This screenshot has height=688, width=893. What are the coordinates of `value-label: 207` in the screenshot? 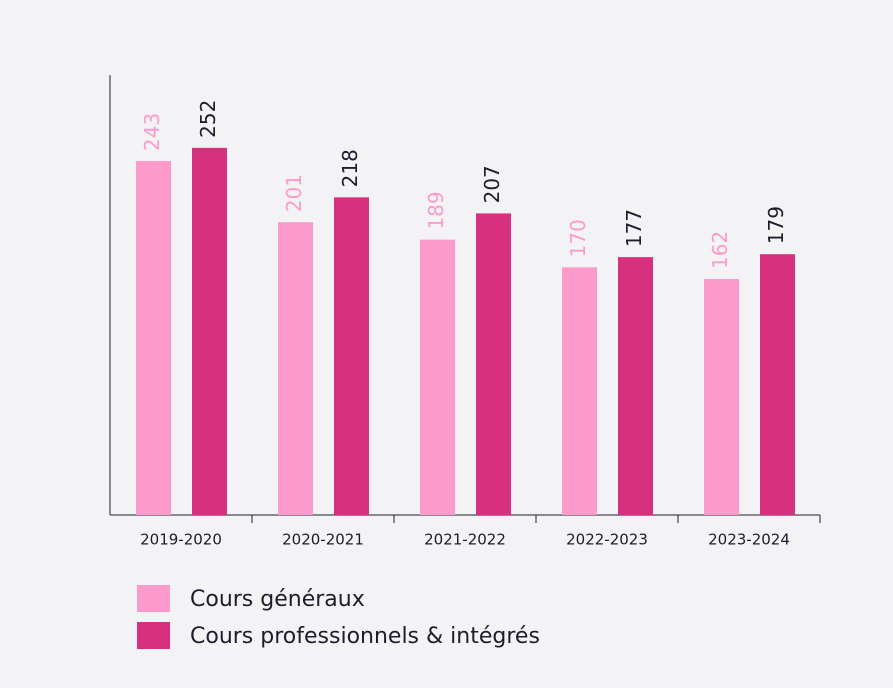 It's located at (492, 184).